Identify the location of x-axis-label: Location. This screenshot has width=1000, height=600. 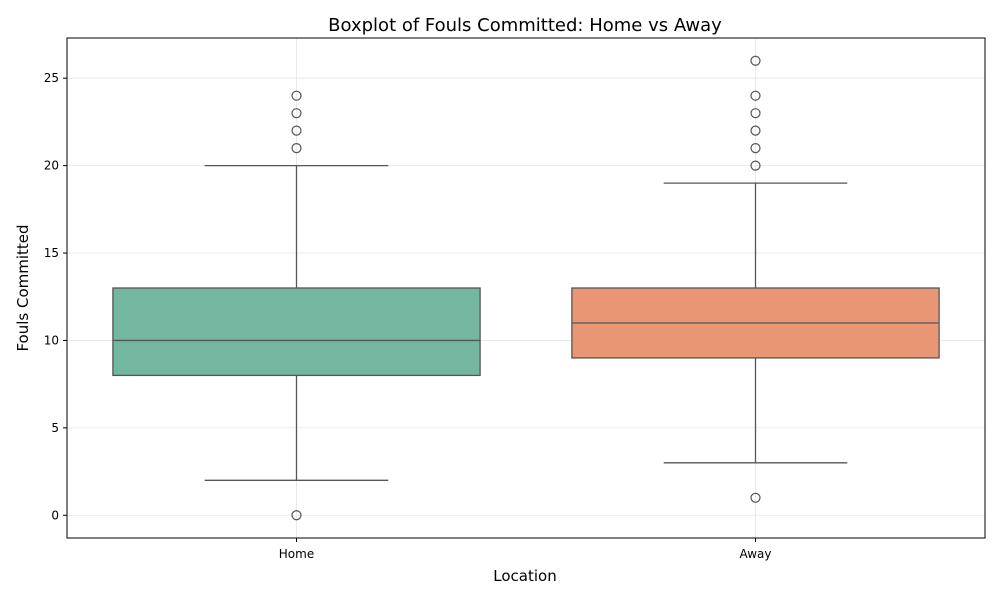
(524, 576).